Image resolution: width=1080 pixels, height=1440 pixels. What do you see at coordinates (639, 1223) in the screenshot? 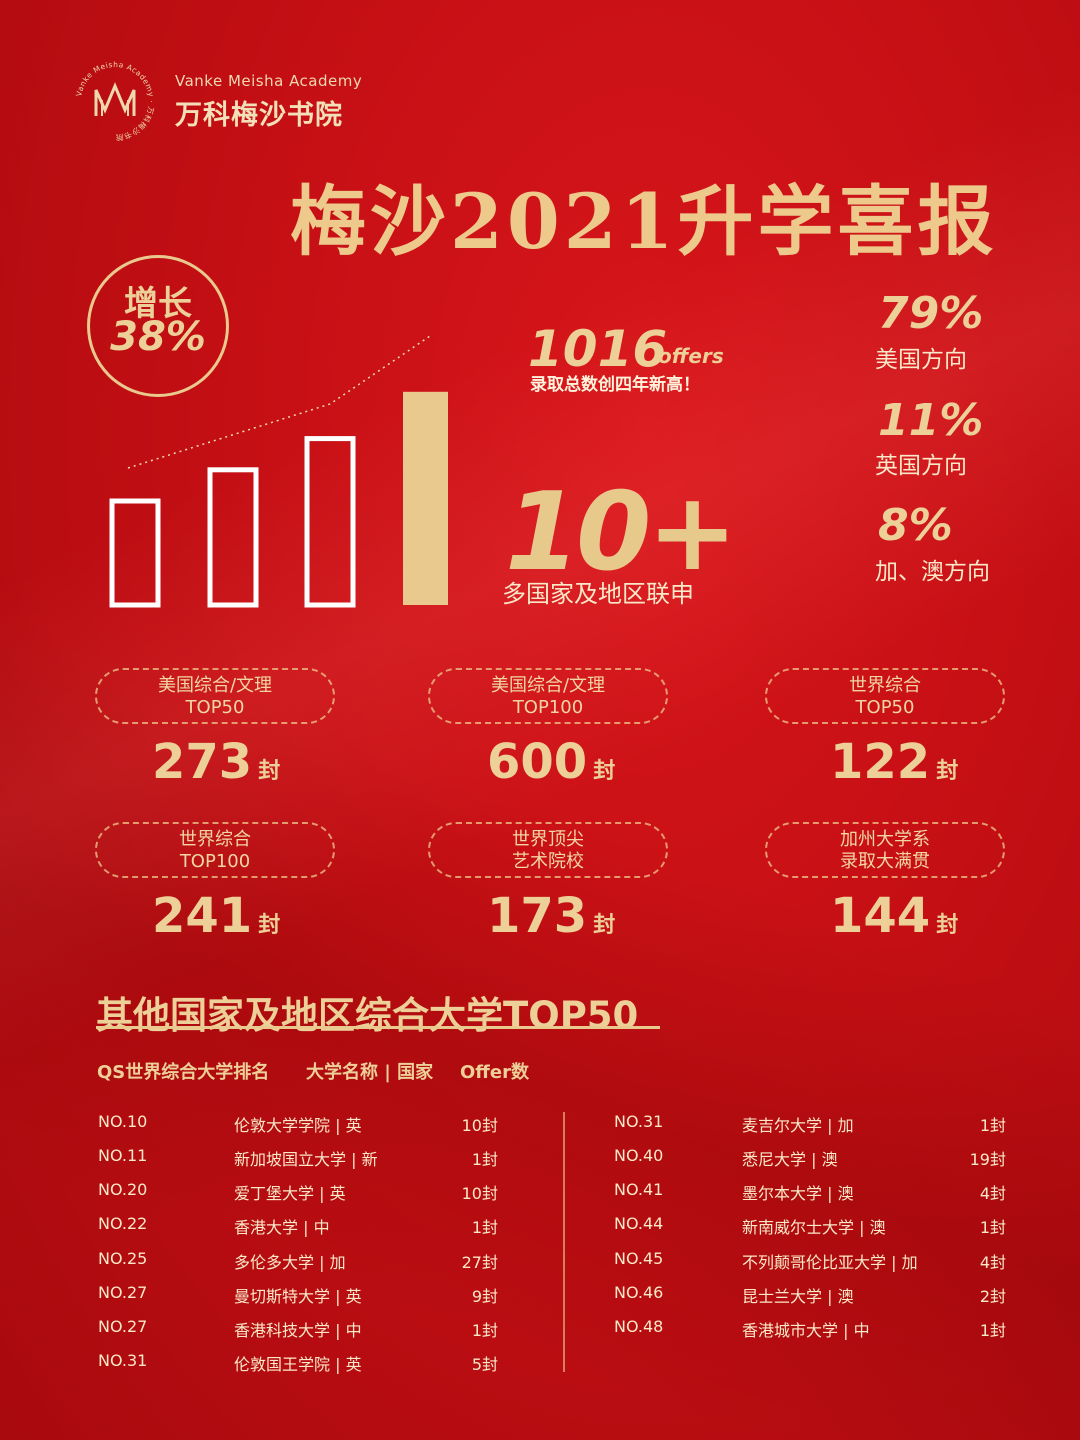
I see `rank-cell: NO.44` at bounding box center [639, 1223].